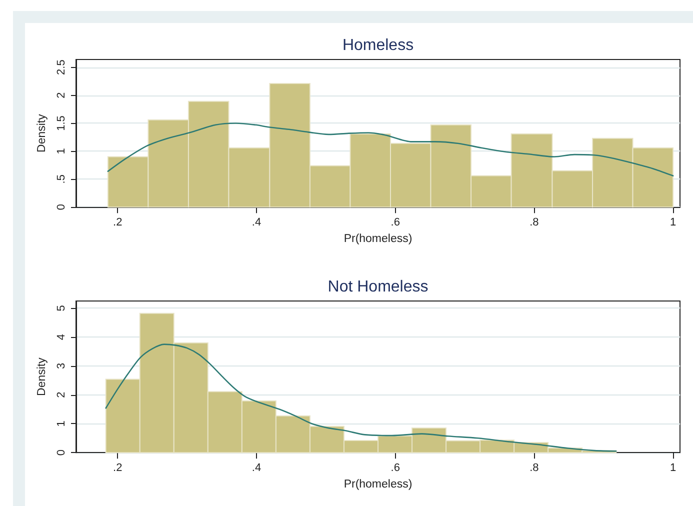 The image size is (693, 506). I want to click on y-tick-label: .5, so click(62, 179).